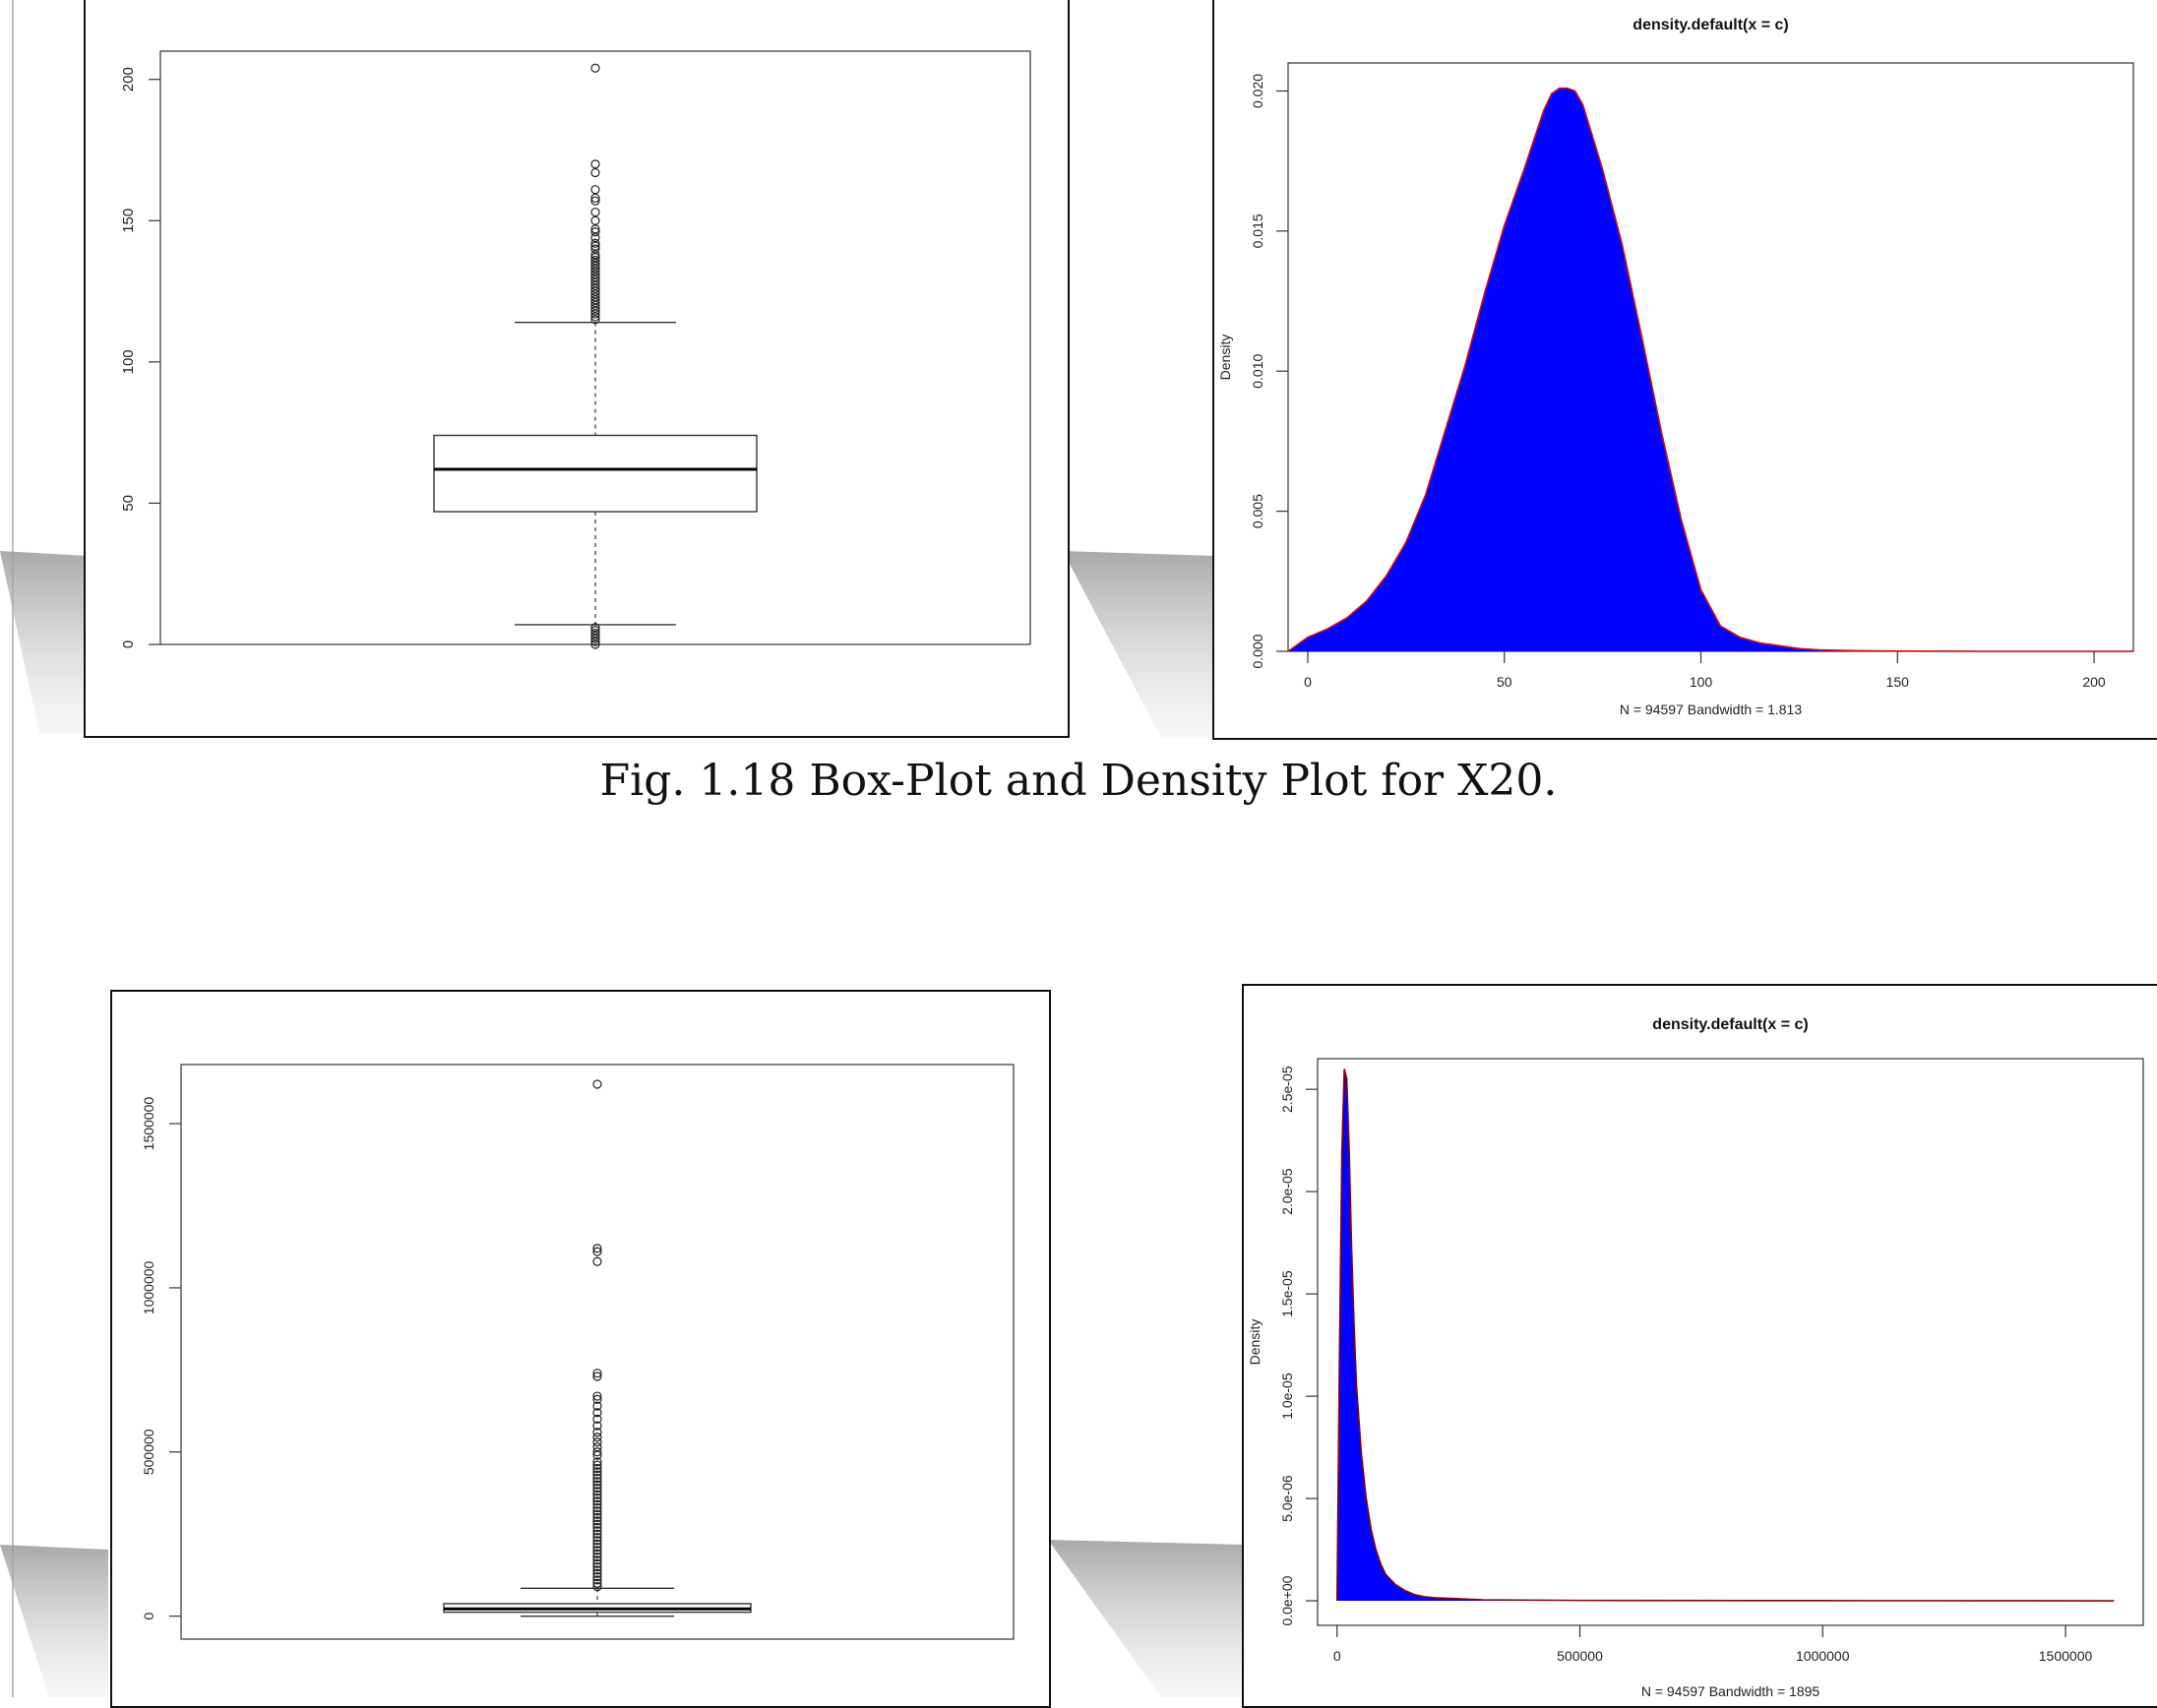 The height and width of the screenshot is (1708, 2157). Describe the element at coordinates (1898, 682) in the screenshot. I see `x-tick-label: 150` at that location.